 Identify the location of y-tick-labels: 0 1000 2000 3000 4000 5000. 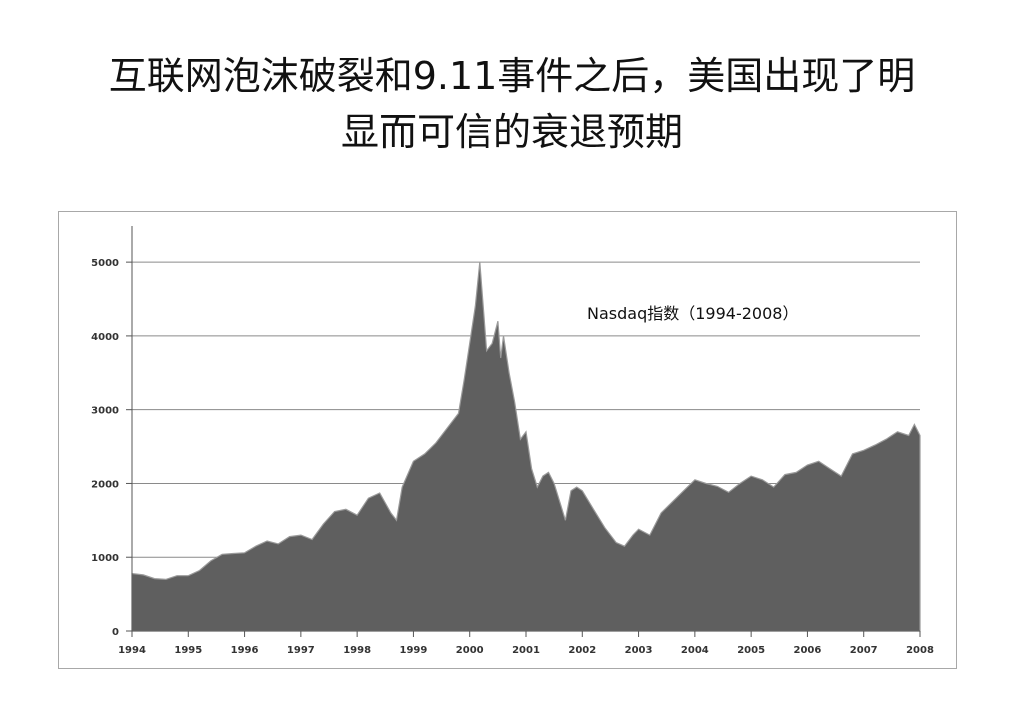
(111, 448).